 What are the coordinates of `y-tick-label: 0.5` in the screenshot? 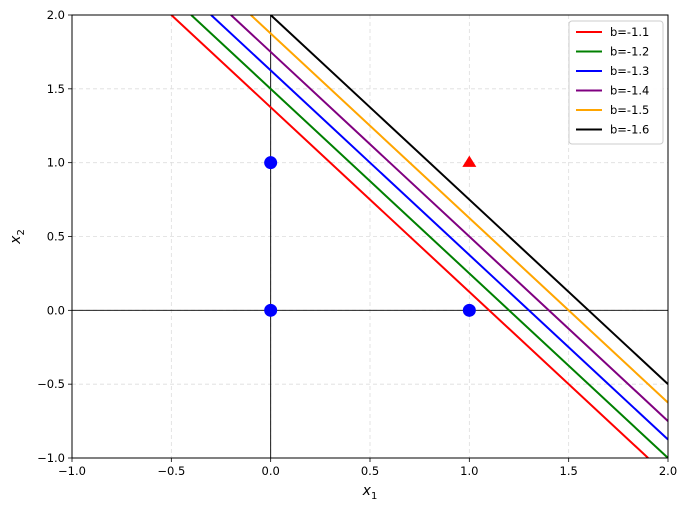 It's located at (56, 237).